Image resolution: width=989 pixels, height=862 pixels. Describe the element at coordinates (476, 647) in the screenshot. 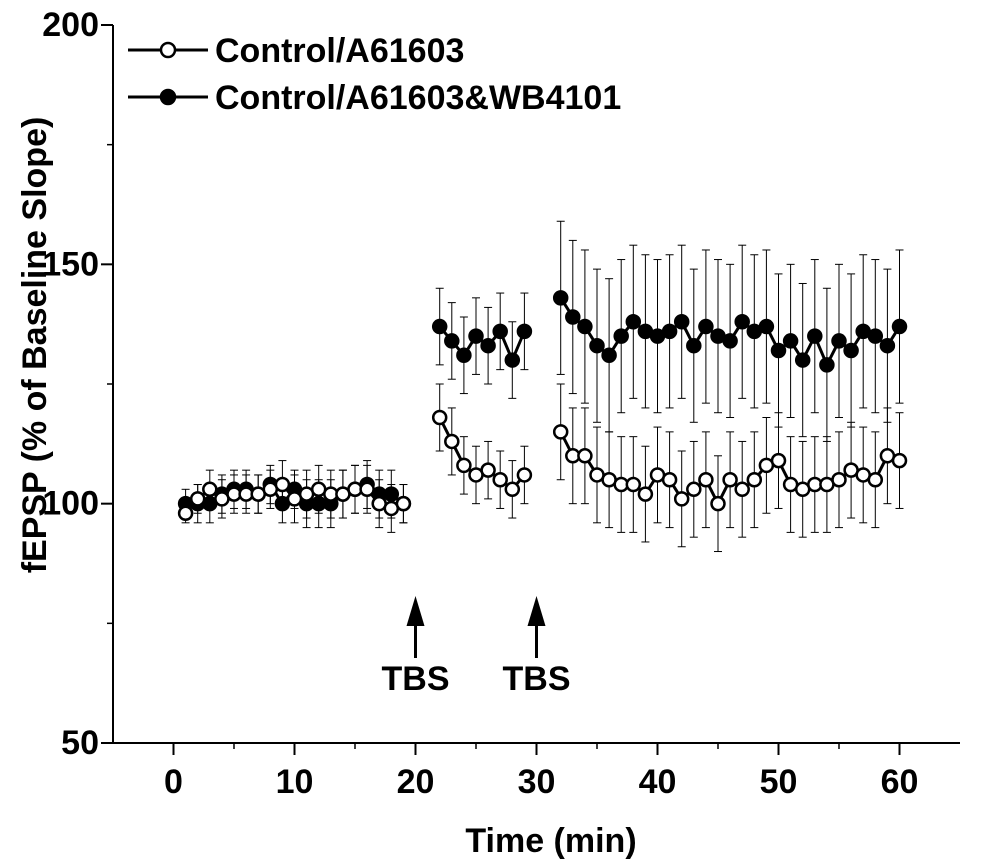

I see `annotations: TBS TBS` at that location.